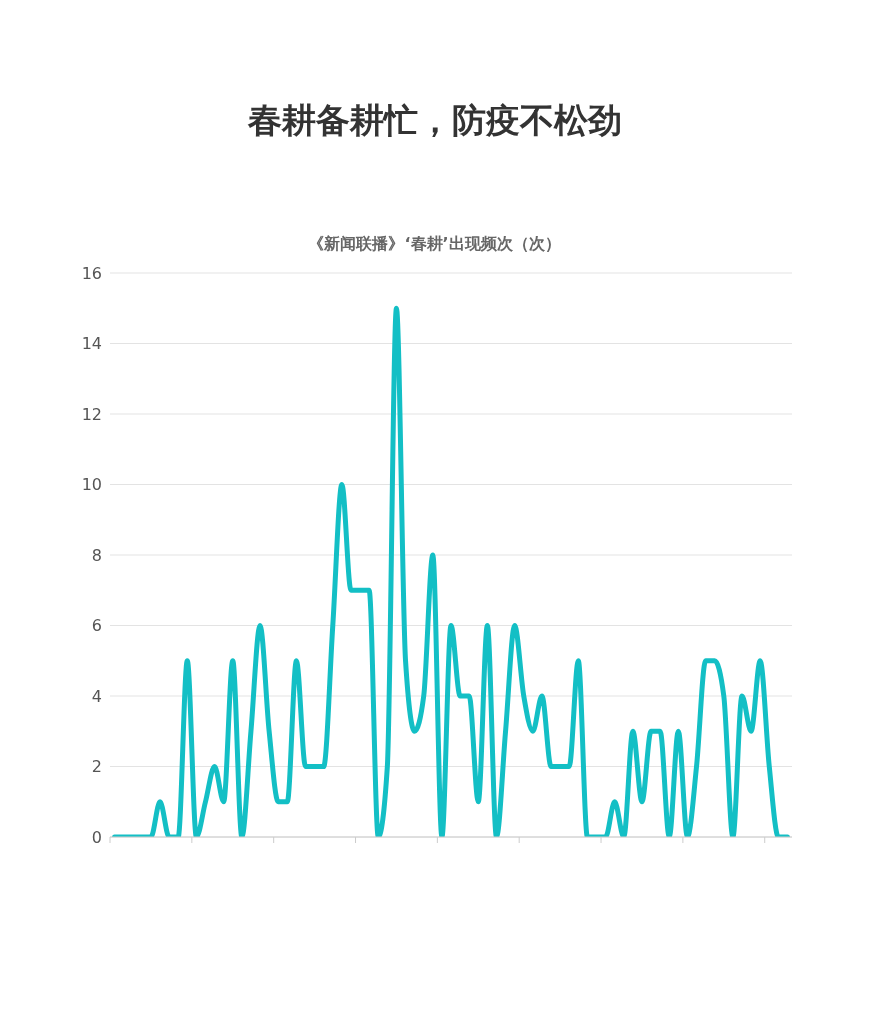 The height and width of the screenshot is (1021, 869). Describe the element at coordinates (91, 414) in the screenshot. I see `y-tick-label: 12` at that location.